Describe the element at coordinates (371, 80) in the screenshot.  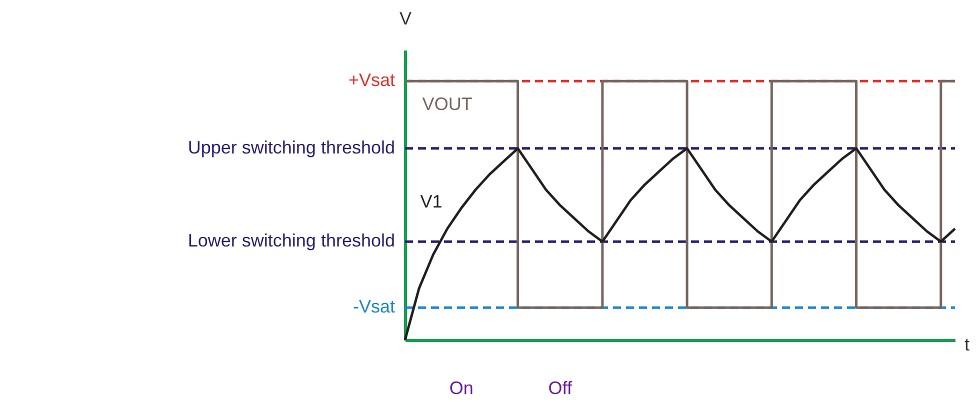
I see `ref-line-label: +Vsat` at that location.